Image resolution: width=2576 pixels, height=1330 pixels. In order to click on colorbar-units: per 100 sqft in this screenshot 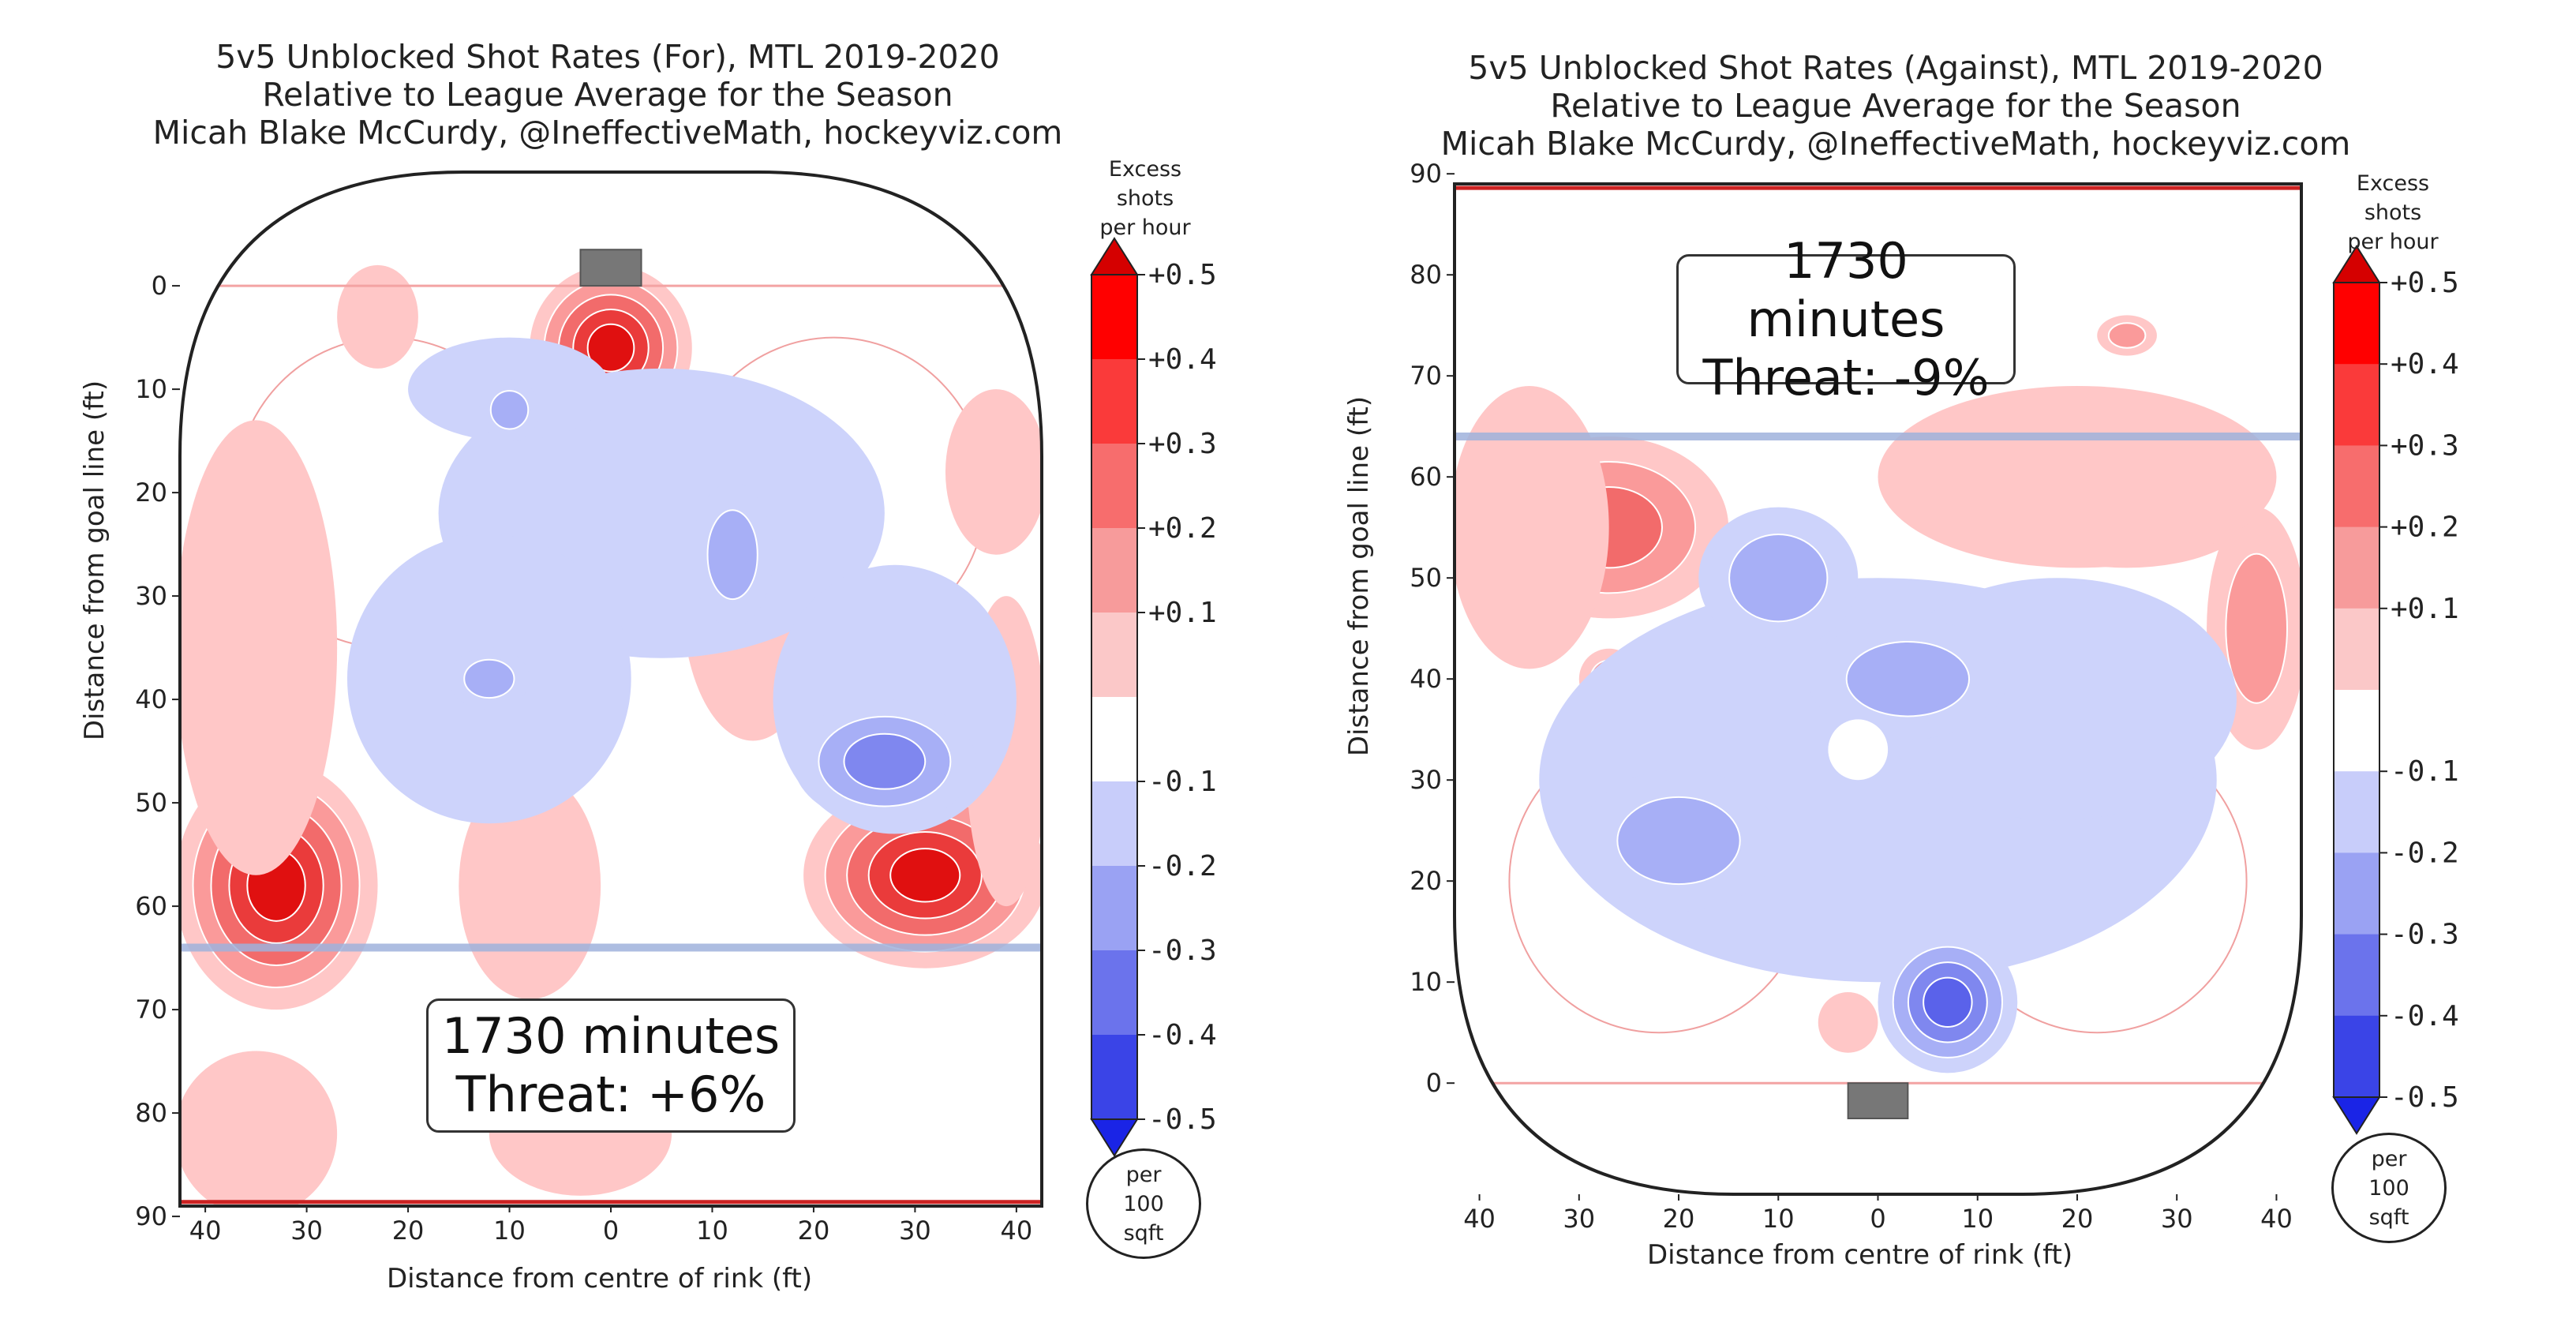, I will do `click(2389, 1188)`.